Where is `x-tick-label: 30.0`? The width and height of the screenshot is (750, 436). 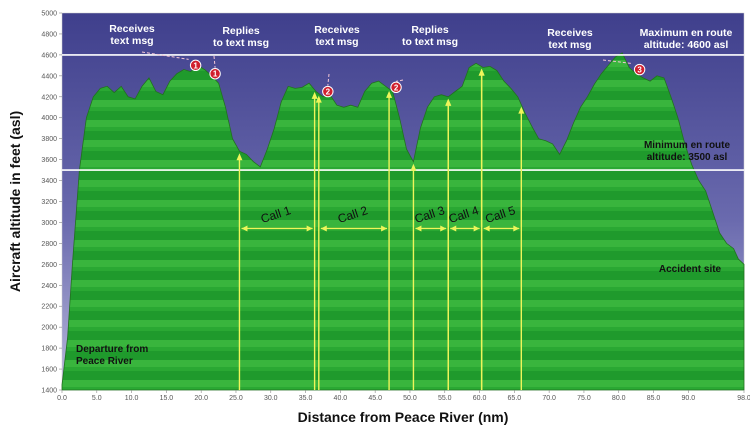 x-tick-label: 30.0 is located at coordinates (271, 398).